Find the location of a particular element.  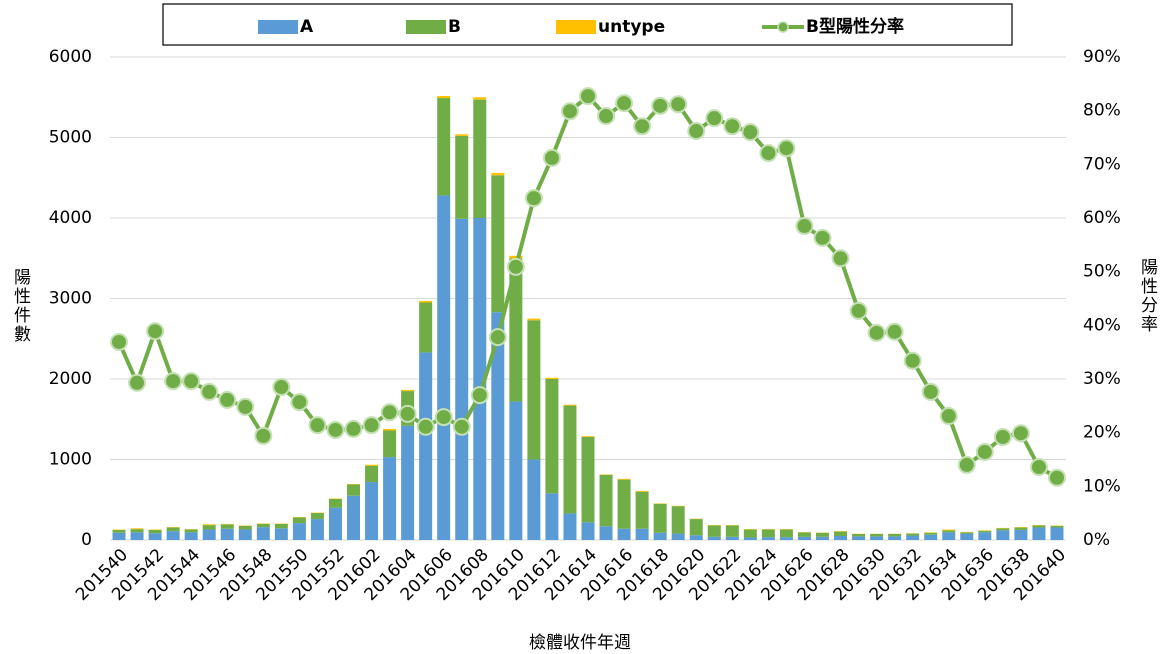

legend-label: B is located at coordinates (454, 27).